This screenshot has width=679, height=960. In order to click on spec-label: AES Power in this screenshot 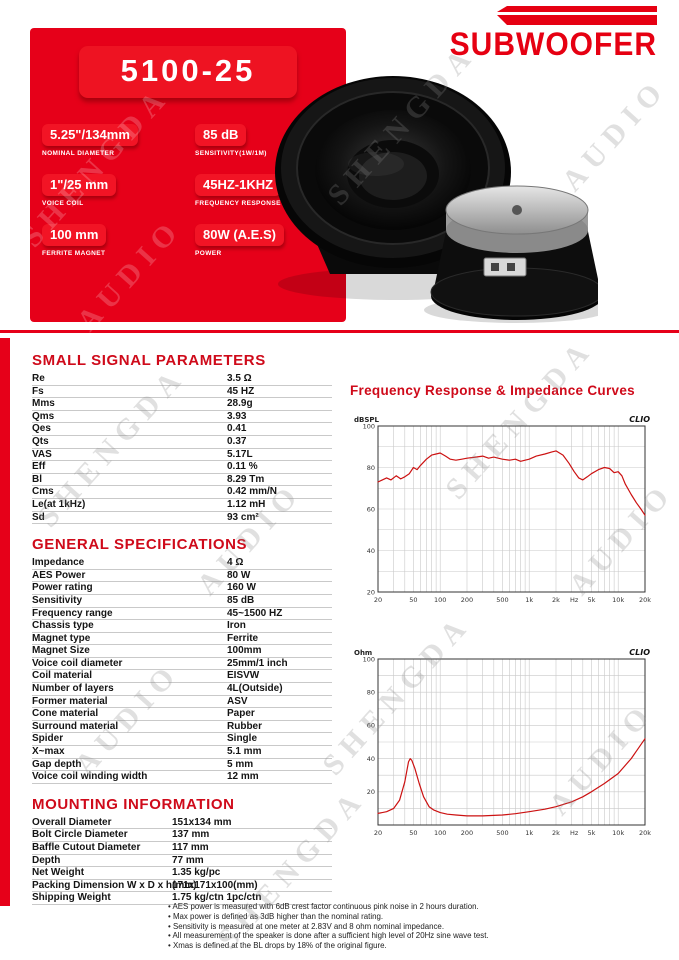, I will do `click(59, 575)`.